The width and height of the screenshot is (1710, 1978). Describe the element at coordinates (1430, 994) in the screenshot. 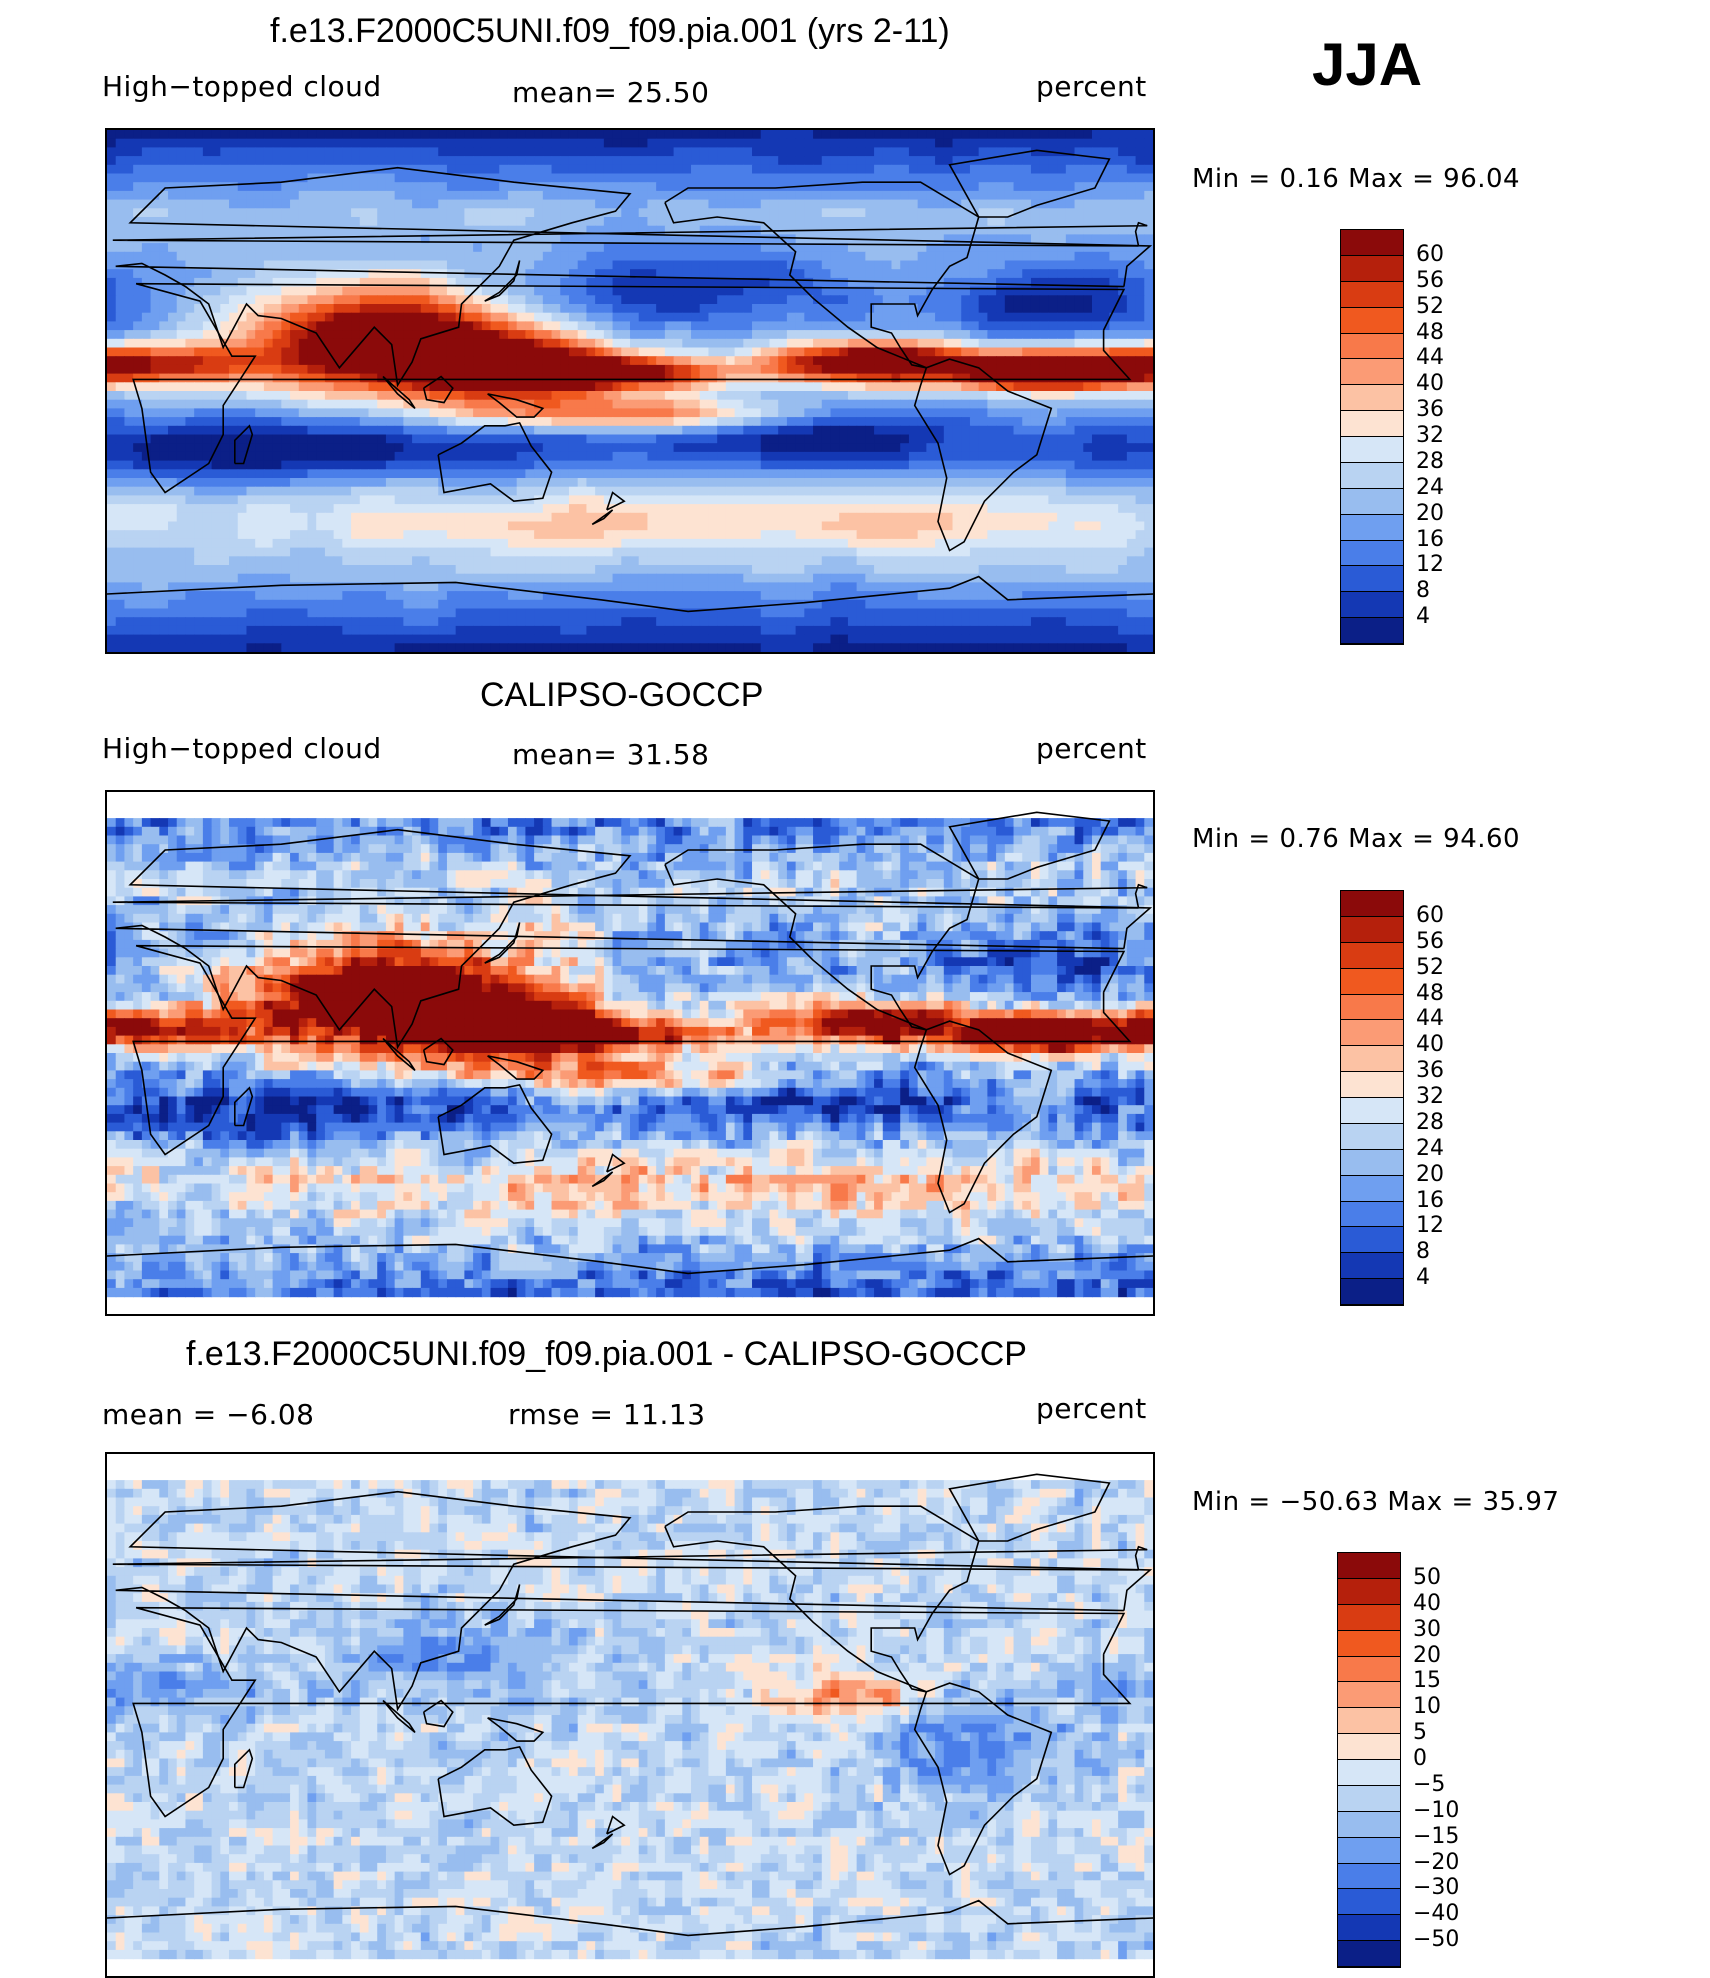

I see `colorbar-tick-label: 48` at that location.